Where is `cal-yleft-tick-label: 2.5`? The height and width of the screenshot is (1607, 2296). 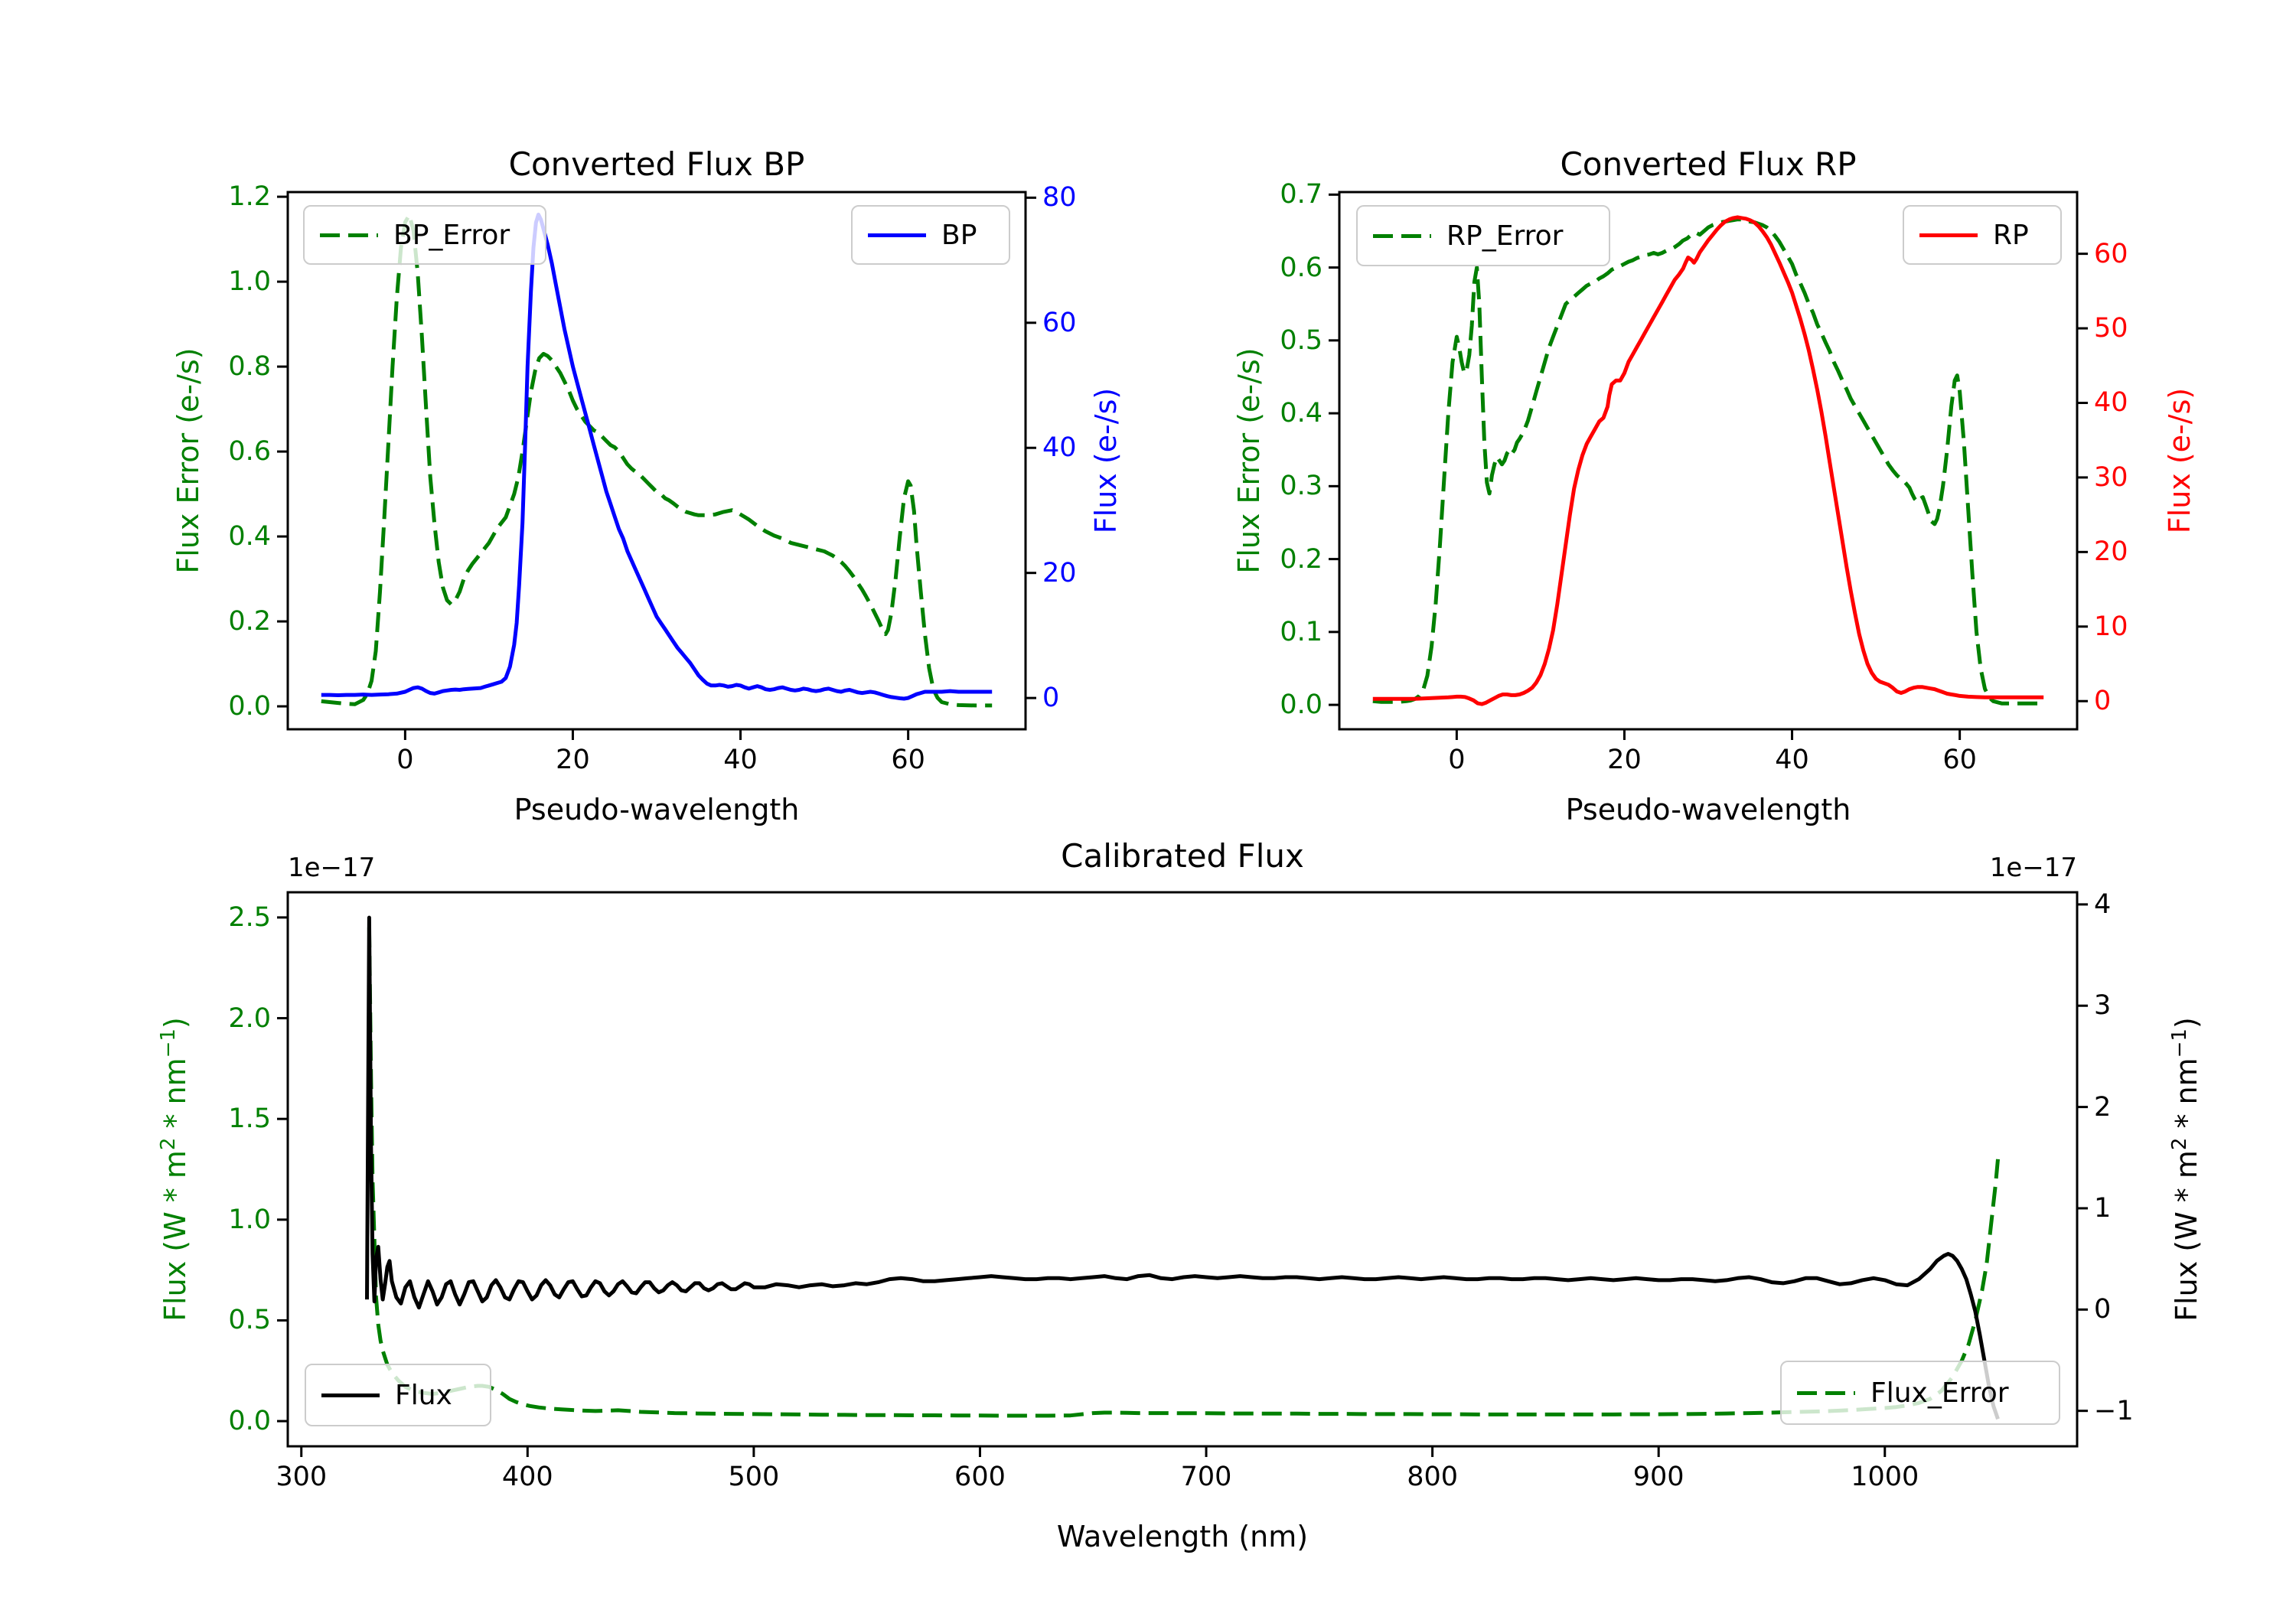 cal-yleft-tick-label: 2.5 is located at coordinates (249, 917).